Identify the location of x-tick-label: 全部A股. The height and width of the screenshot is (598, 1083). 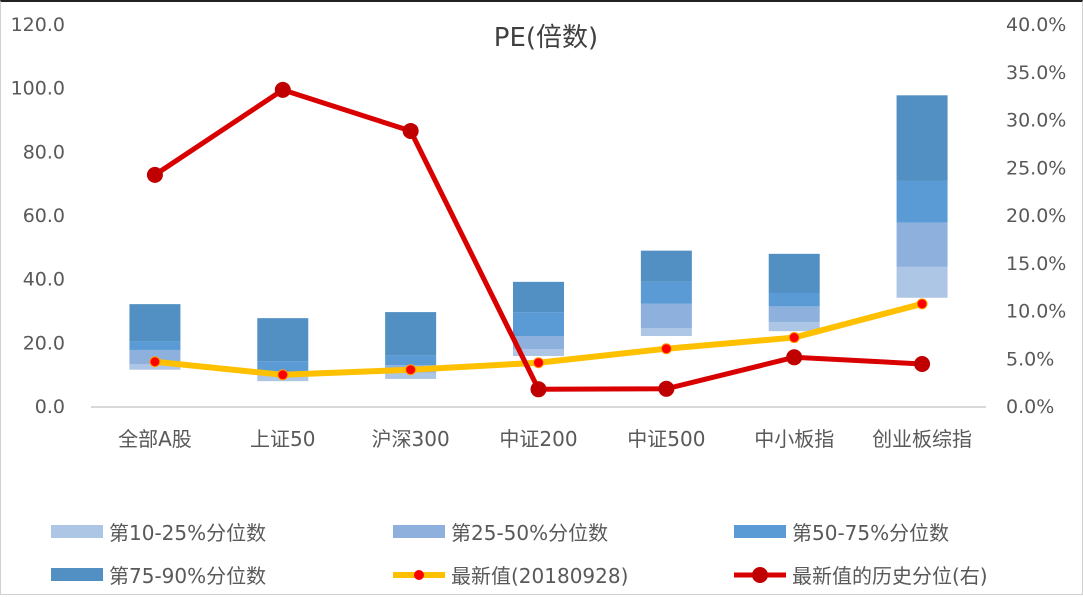
(155, 439).